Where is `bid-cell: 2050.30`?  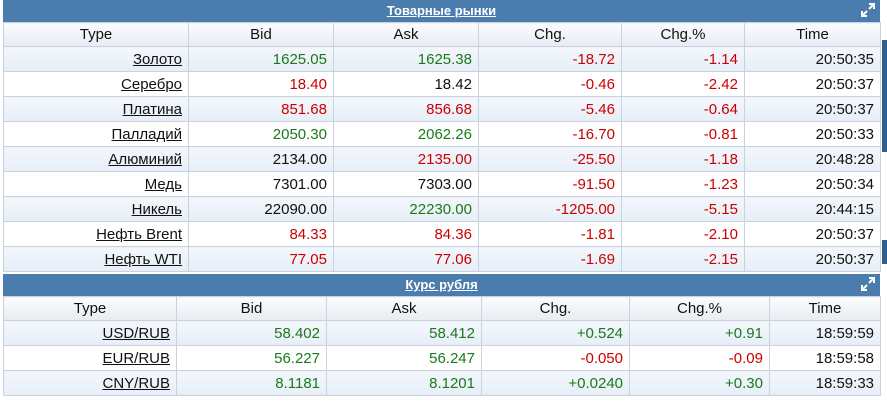 bid-cell: 2050.30 is located at coordinates (261, 134).